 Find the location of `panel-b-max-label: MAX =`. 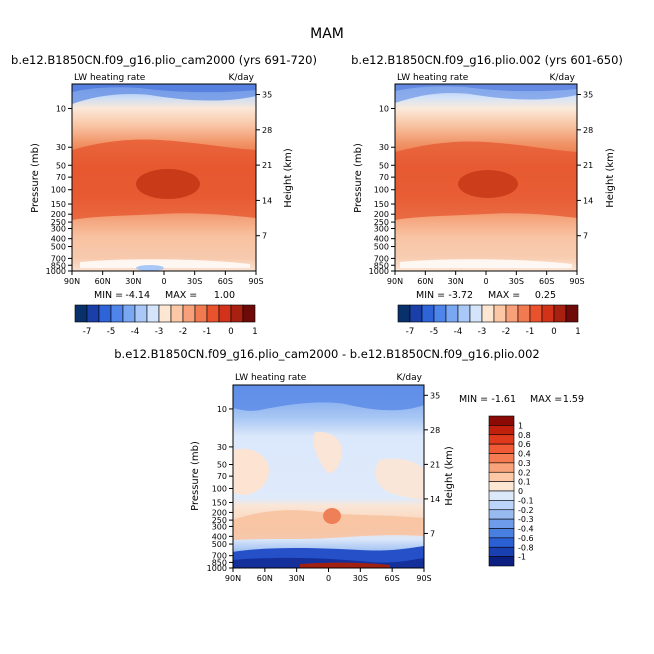

panel-b-max-label: MAX = is located at coordinates (504, 295).